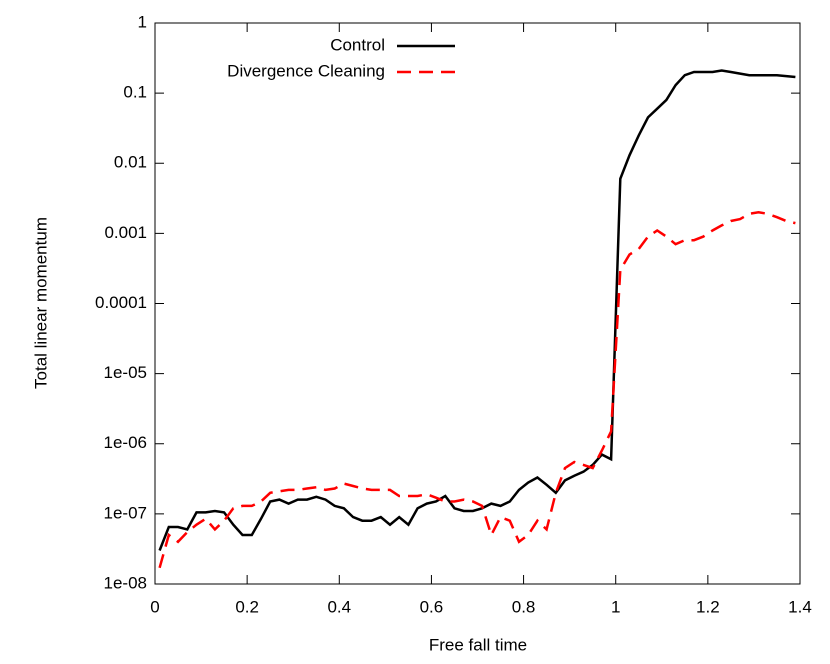 The image size is (830, 664). Describe the element at coordinates (125, 582) in the screenshot. I see `y-tick-label: 1e-08` at that location.